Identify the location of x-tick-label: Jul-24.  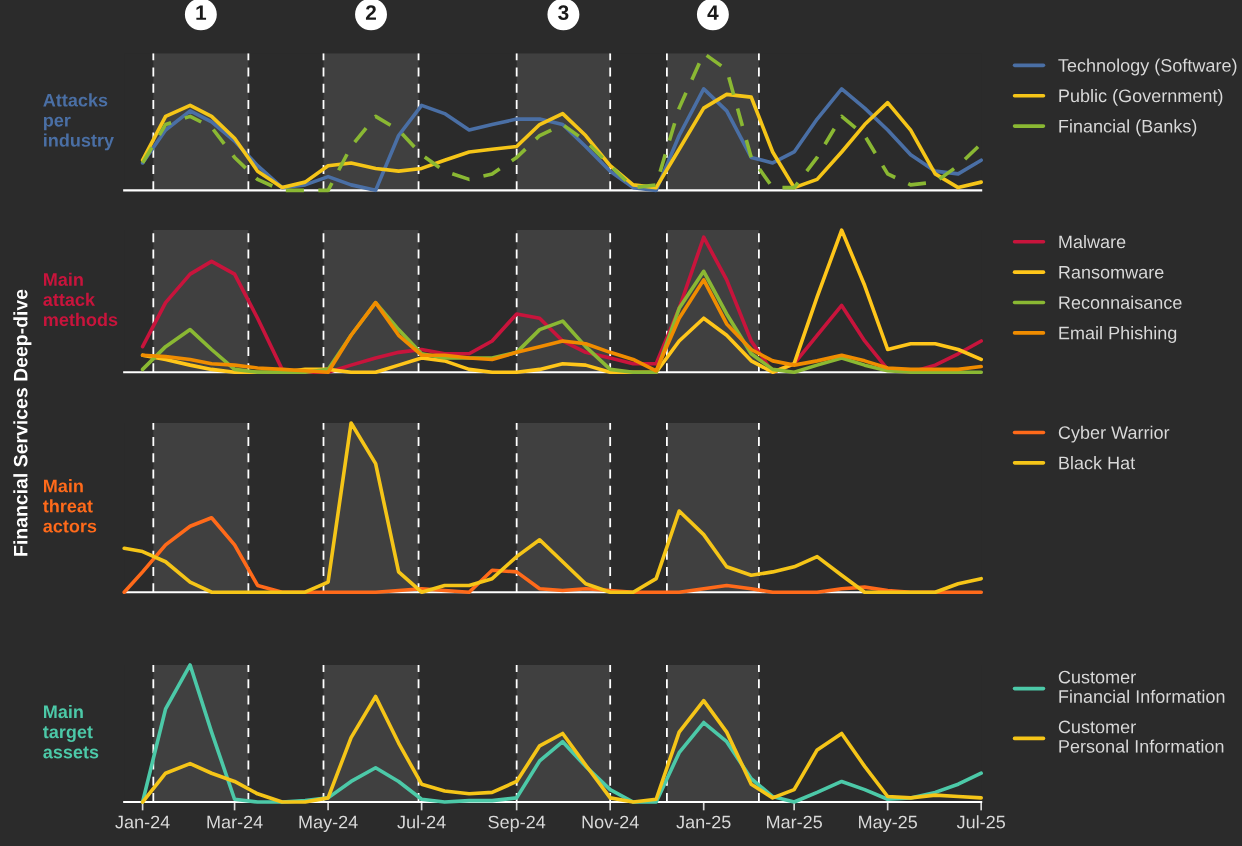
(421, 822).